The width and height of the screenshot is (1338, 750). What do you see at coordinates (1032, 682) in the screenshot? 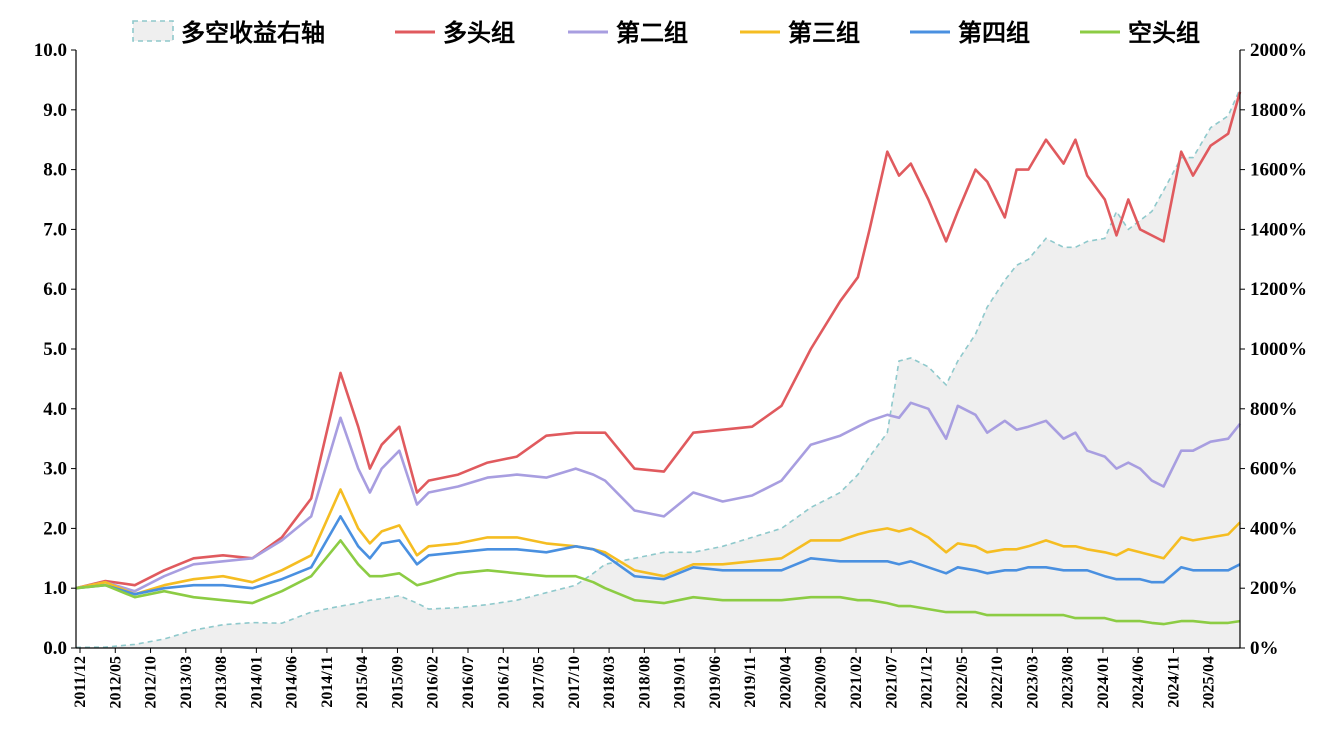
I see `x-tick-label: 2023/03` at bounding box center [1032, 682].